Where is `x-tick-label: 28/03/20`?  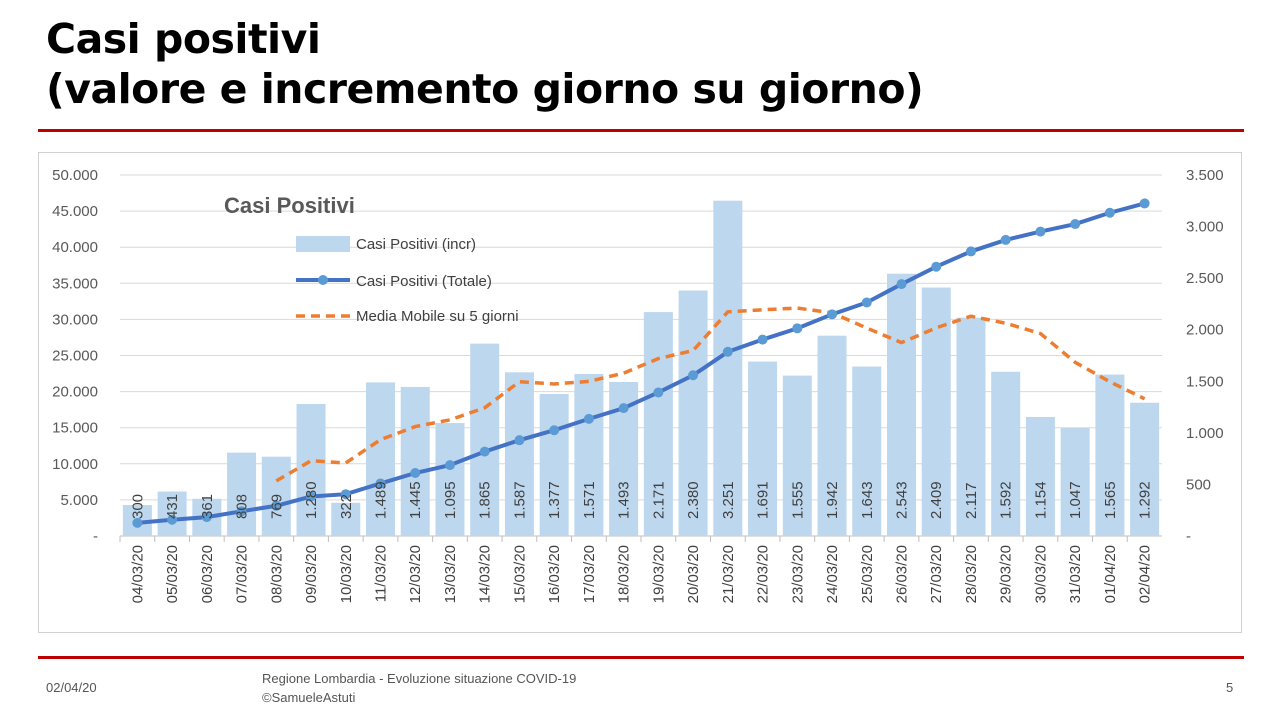
x-tick-label: 28/03/20 is located at coordinates (971, 574).